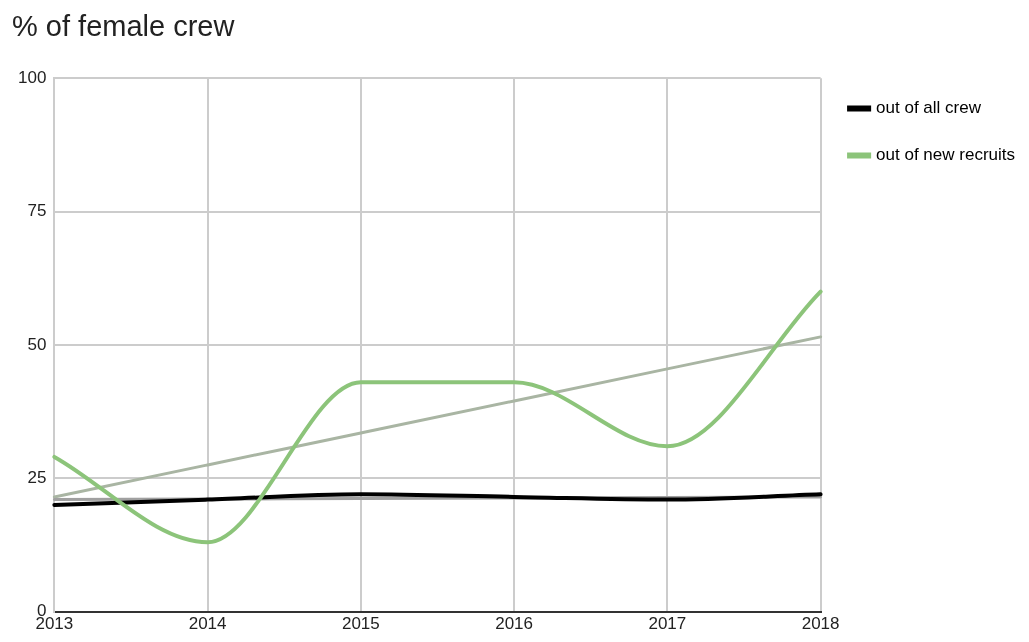  Describe the element at coordinates (37, 211) in the screenshot. I see `y-tick-label: 75` at that location.